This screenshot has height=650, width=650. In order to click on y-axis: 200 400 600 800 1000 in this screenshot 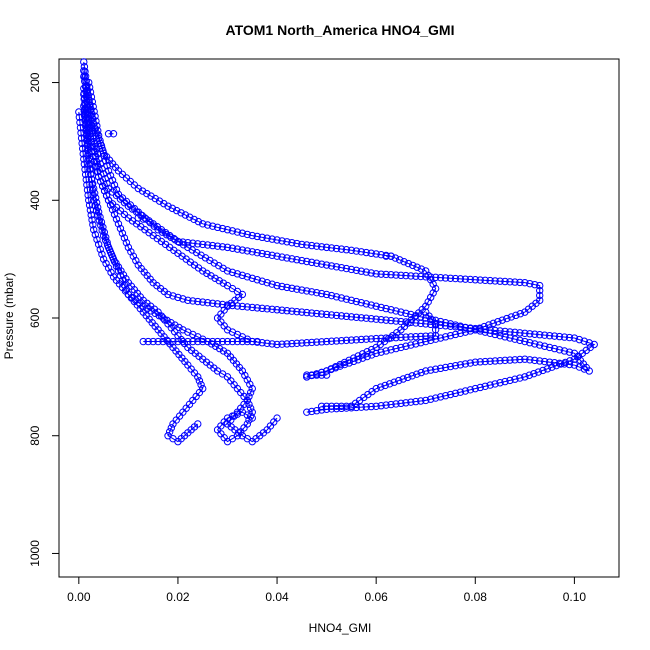, I will do `click(44, 319)`.